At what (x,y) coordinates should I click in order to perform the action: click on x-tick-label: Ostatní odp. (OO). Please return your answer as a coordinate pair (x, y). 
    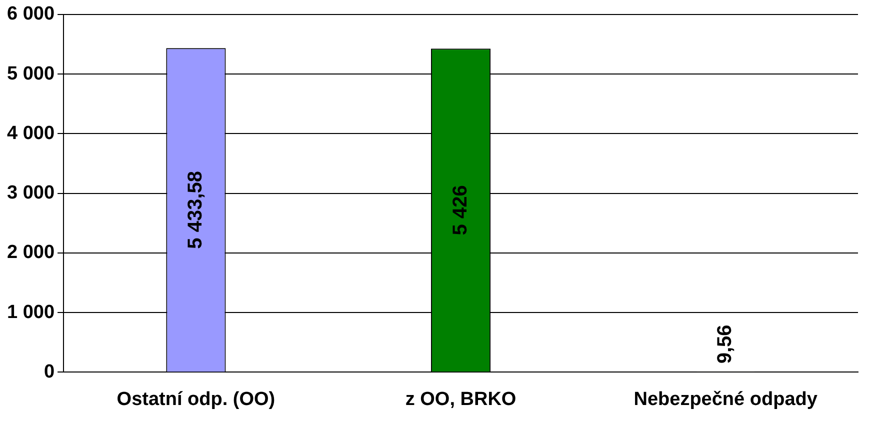
    Looking at the image, I should click on (196, 399).